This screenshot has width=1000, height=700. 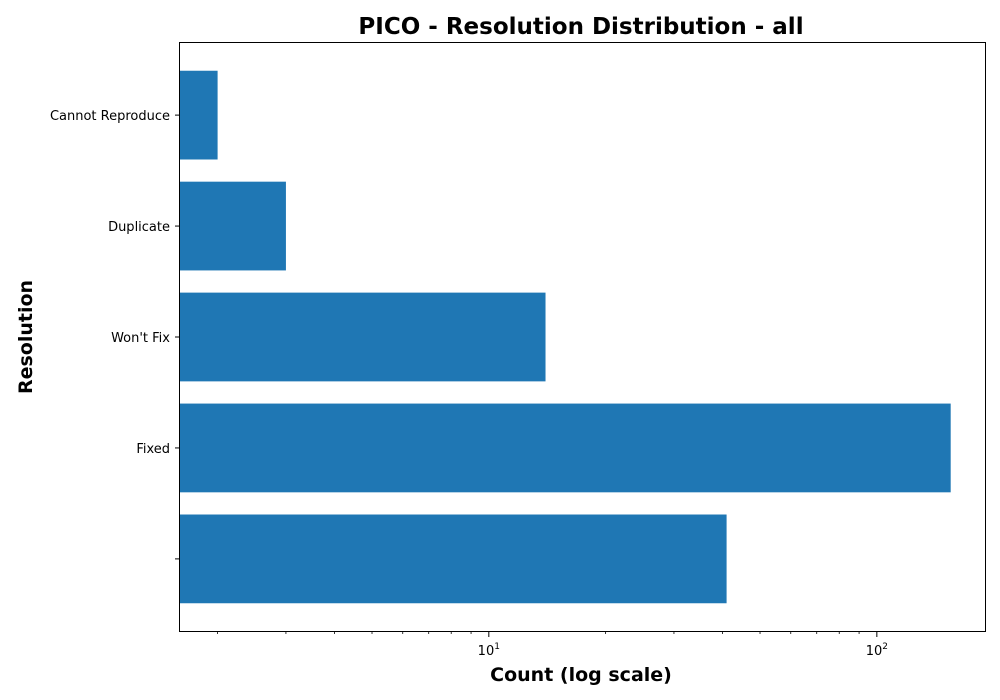 I want to click on y-tick-label: Duplicate, so click(x=139, y=227).